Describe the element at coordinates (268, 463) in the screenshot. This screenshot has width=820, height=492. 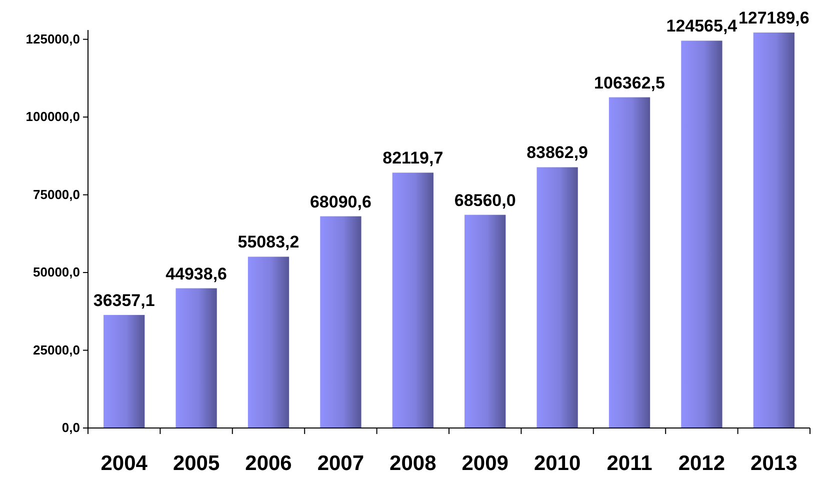
I see `x-tick-label: 2006` at that location.